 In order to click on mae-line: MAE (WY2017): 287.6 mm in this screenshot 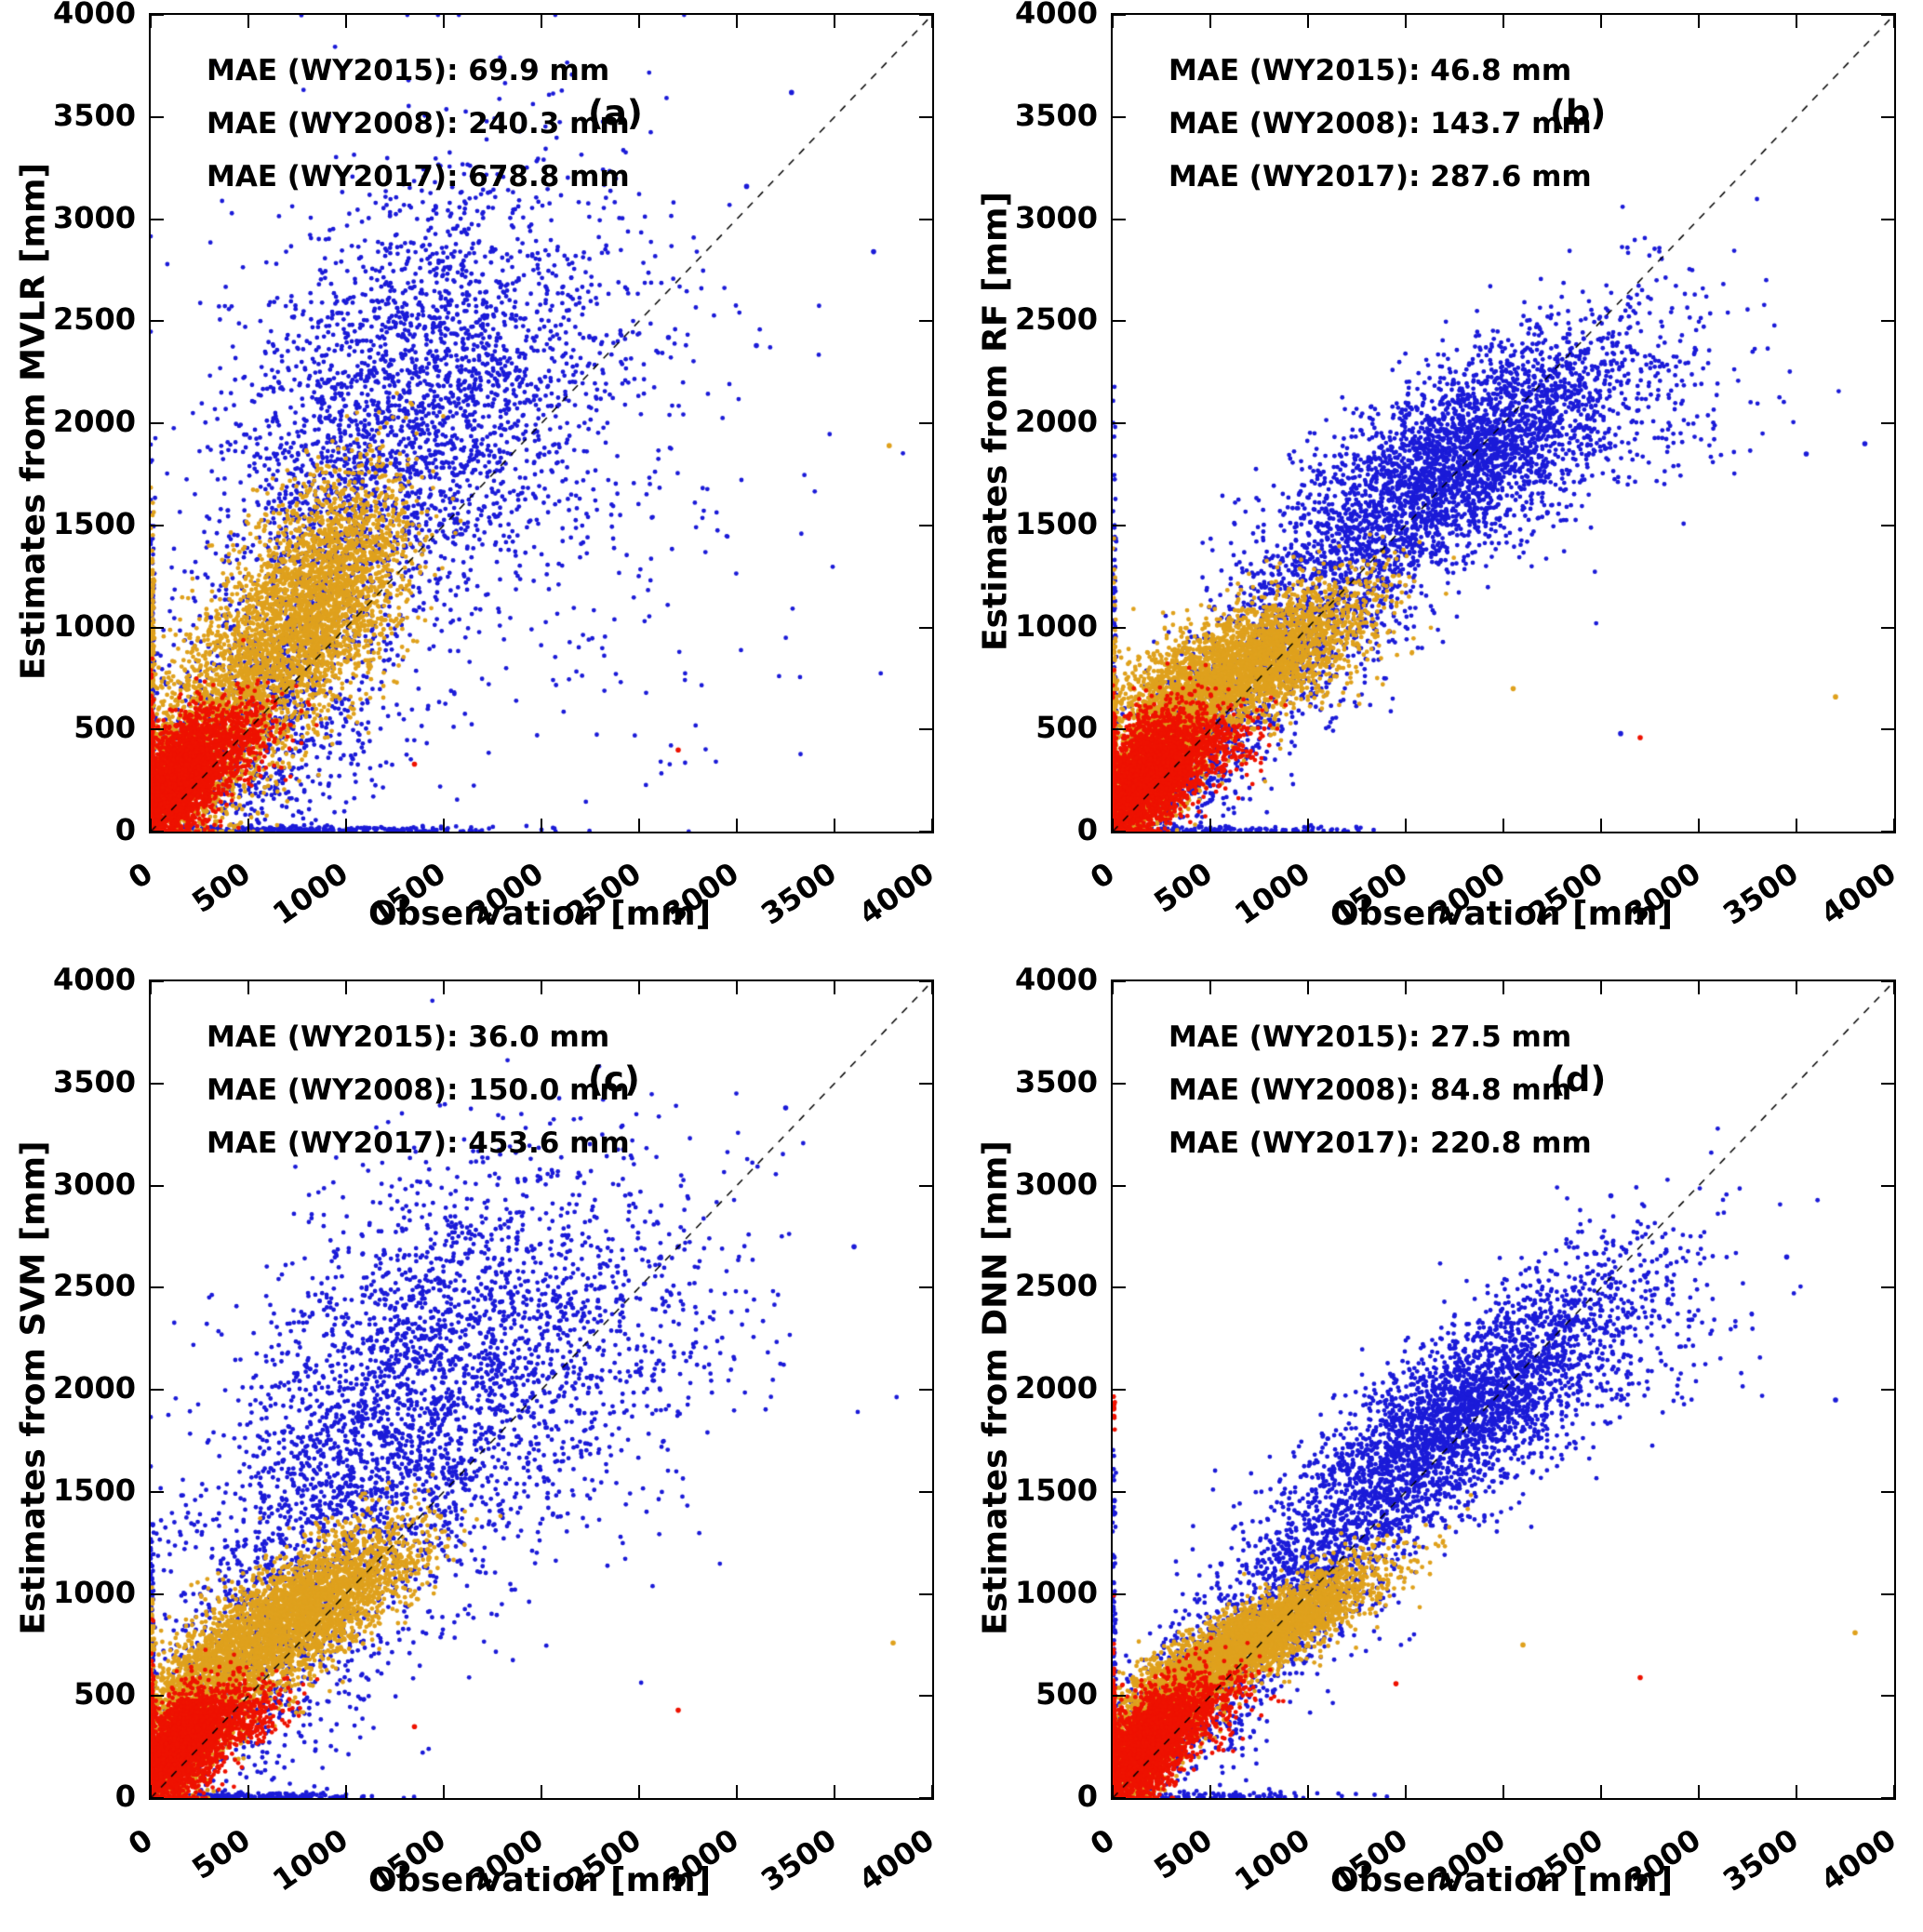, I will do `click(1380, 176)`.